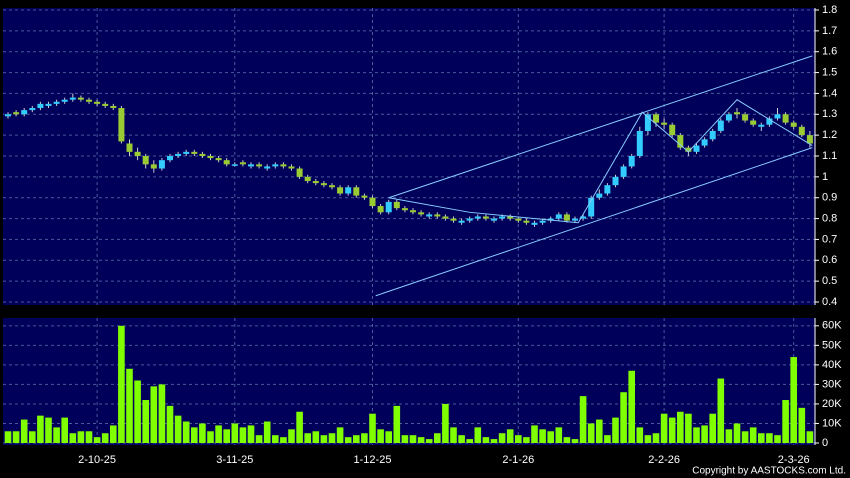  What do you see at coordinates (829, 281) in the screenshot?
I see `y-tick-label: 0.5` at bounding box center [829, 281].